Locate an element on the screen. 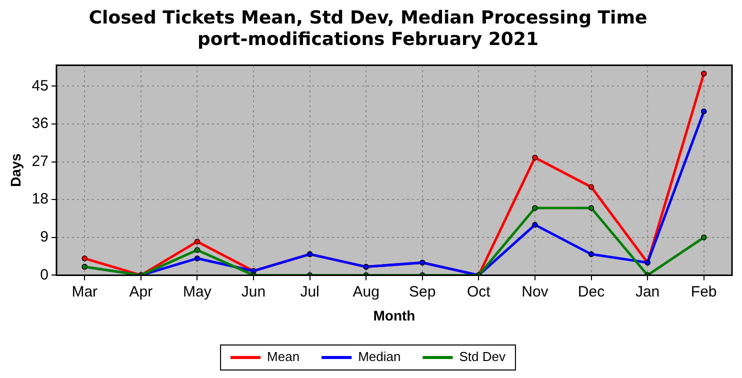 This screenshot has width=742, height=378. x-tick-label: Jul is located at coordinates (310, 291).